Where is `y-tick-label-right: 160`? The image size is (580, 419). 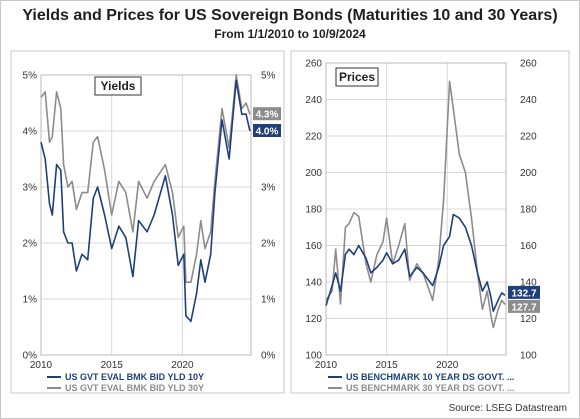
y-tick-label-right: 160 is located at coordinates (528, 246).